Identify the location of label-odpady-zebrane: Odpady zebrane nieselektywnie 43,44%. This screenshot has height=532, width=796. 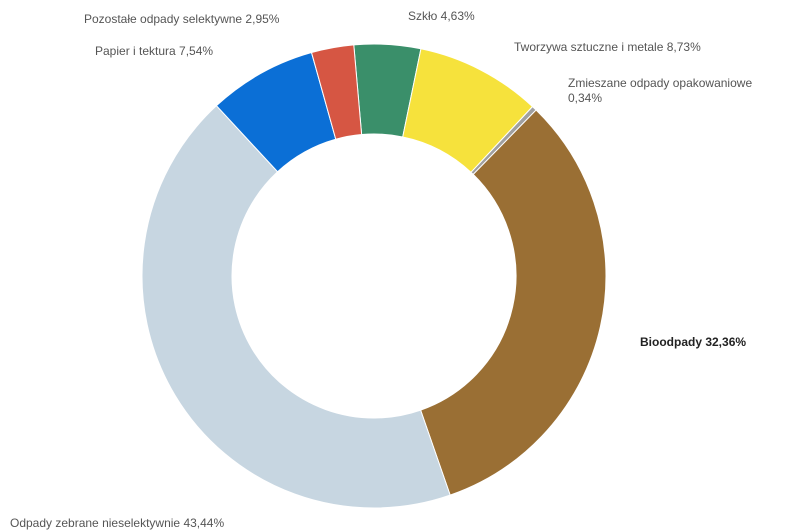
(117, 523).